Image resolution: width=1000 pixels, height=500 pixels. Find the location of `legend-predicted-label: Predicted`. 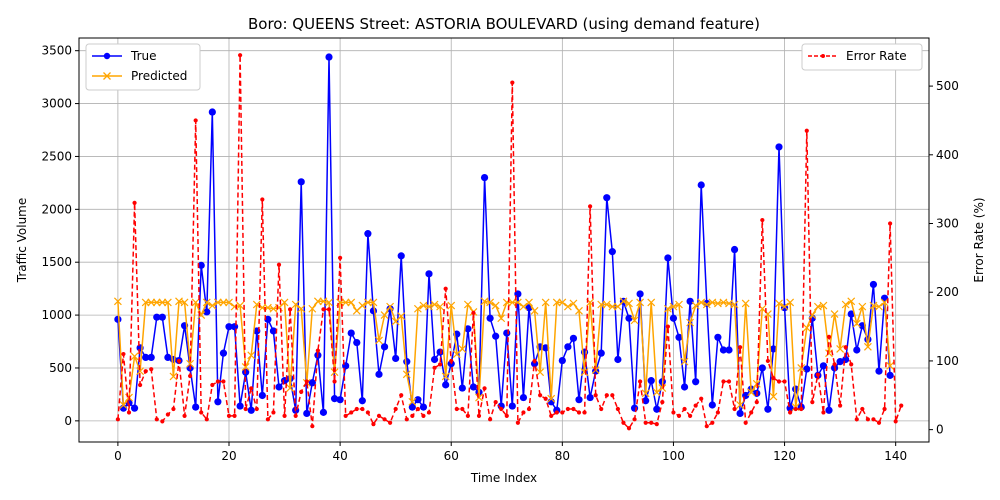

legend-predicted-label: Predicted is located at coordinates (159, 76).